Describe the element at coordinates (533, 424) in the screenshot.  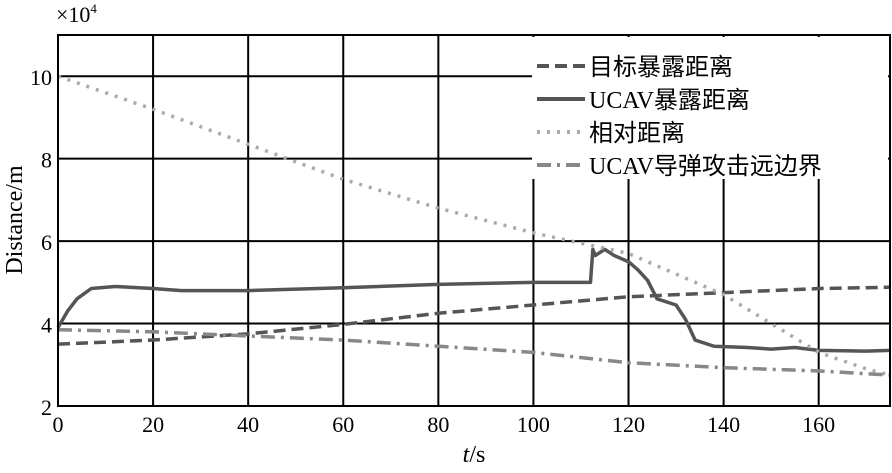
I see `x-tick-label: 100` at that location.